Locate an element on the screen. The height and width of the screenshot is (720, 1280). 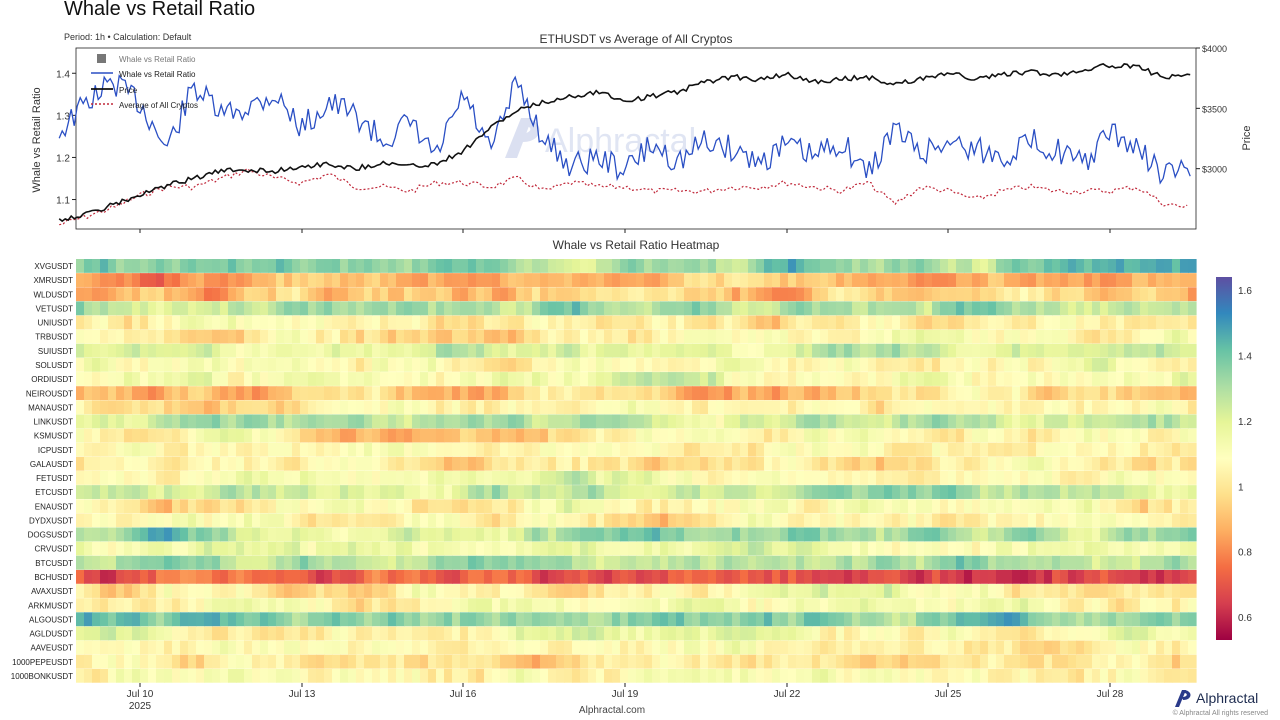
heatmap-row-label: MANAUSDT is located at coordinates (50, 407).